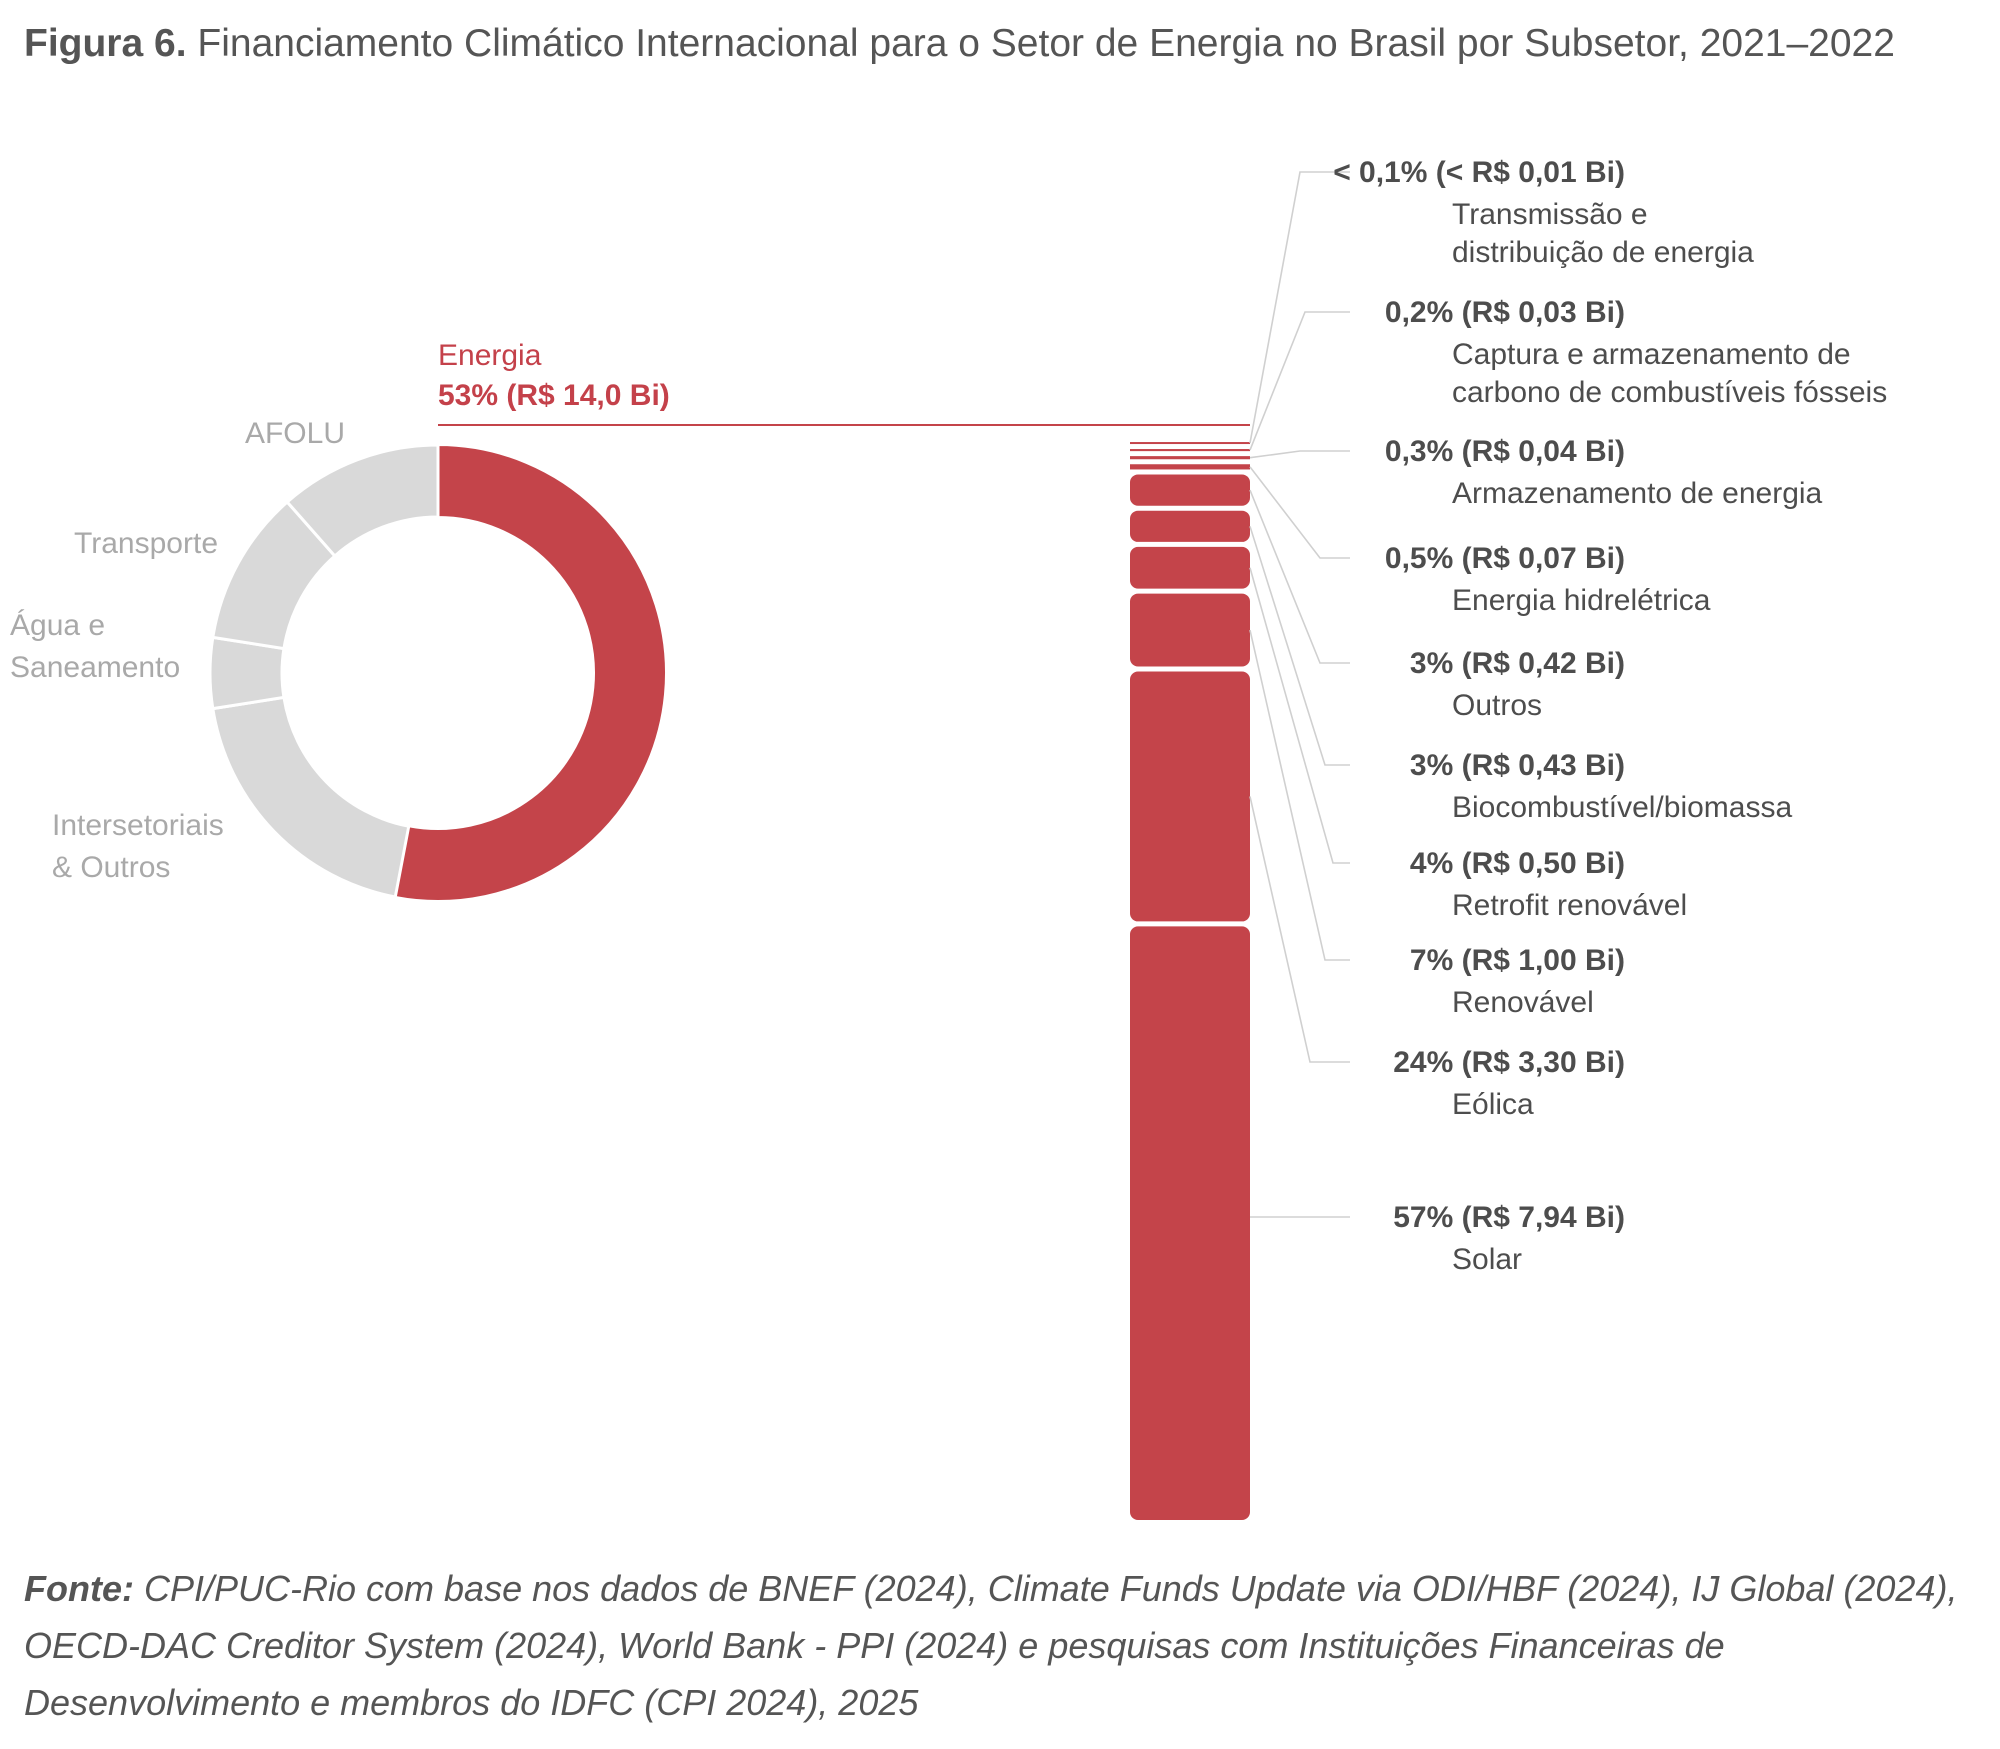  Describe the element at coordinates (490, 355) in the screenshot. I see `energy-name-label: Energia` at that location.